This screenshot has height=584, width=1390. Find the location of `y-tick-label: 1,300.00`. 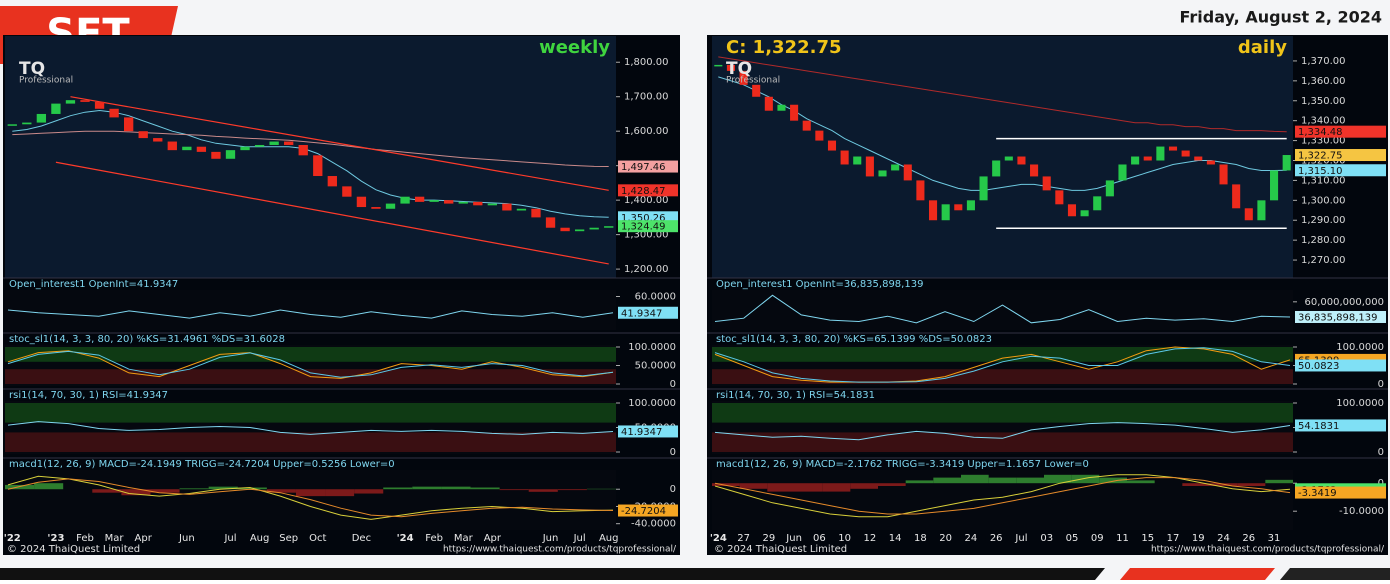

y-tick-label: 1,300.00 is located at coordinates (1323, 200).